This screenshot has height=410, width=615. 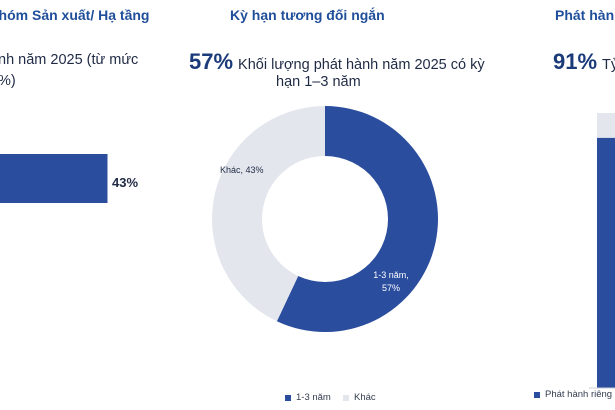 What do you see at coordinates (211, 61) in the screenshot?
I see `center-headline-big-number: 57%` at bounding box center [211, 61].